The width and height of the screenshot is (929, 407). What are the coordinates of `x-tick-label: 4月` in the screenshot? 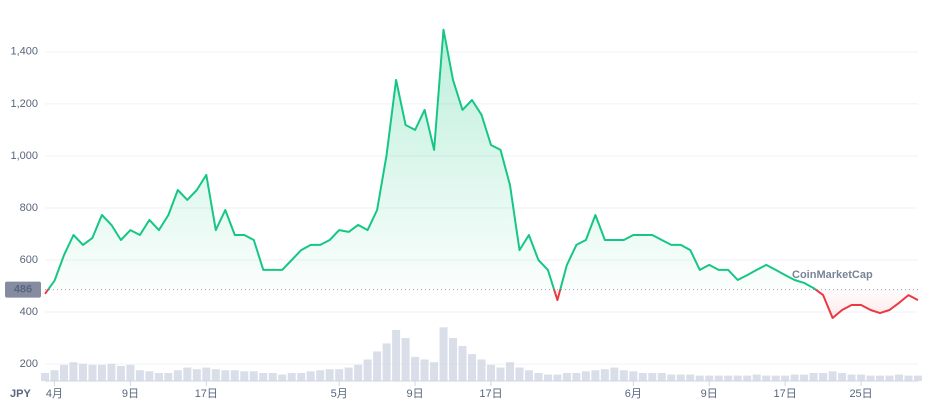 It's located at (54, 394).